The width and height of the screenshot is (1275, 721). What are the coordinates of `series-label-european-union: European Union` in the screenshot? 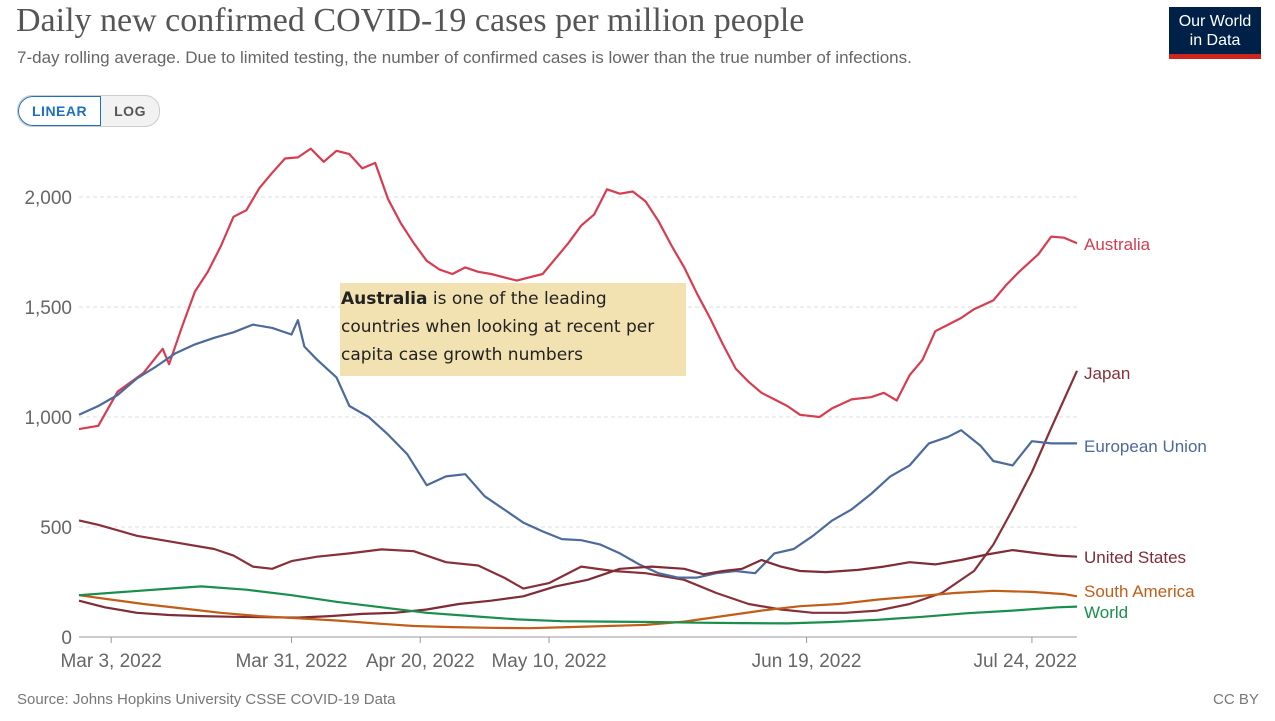 It's located at (1145, 446).